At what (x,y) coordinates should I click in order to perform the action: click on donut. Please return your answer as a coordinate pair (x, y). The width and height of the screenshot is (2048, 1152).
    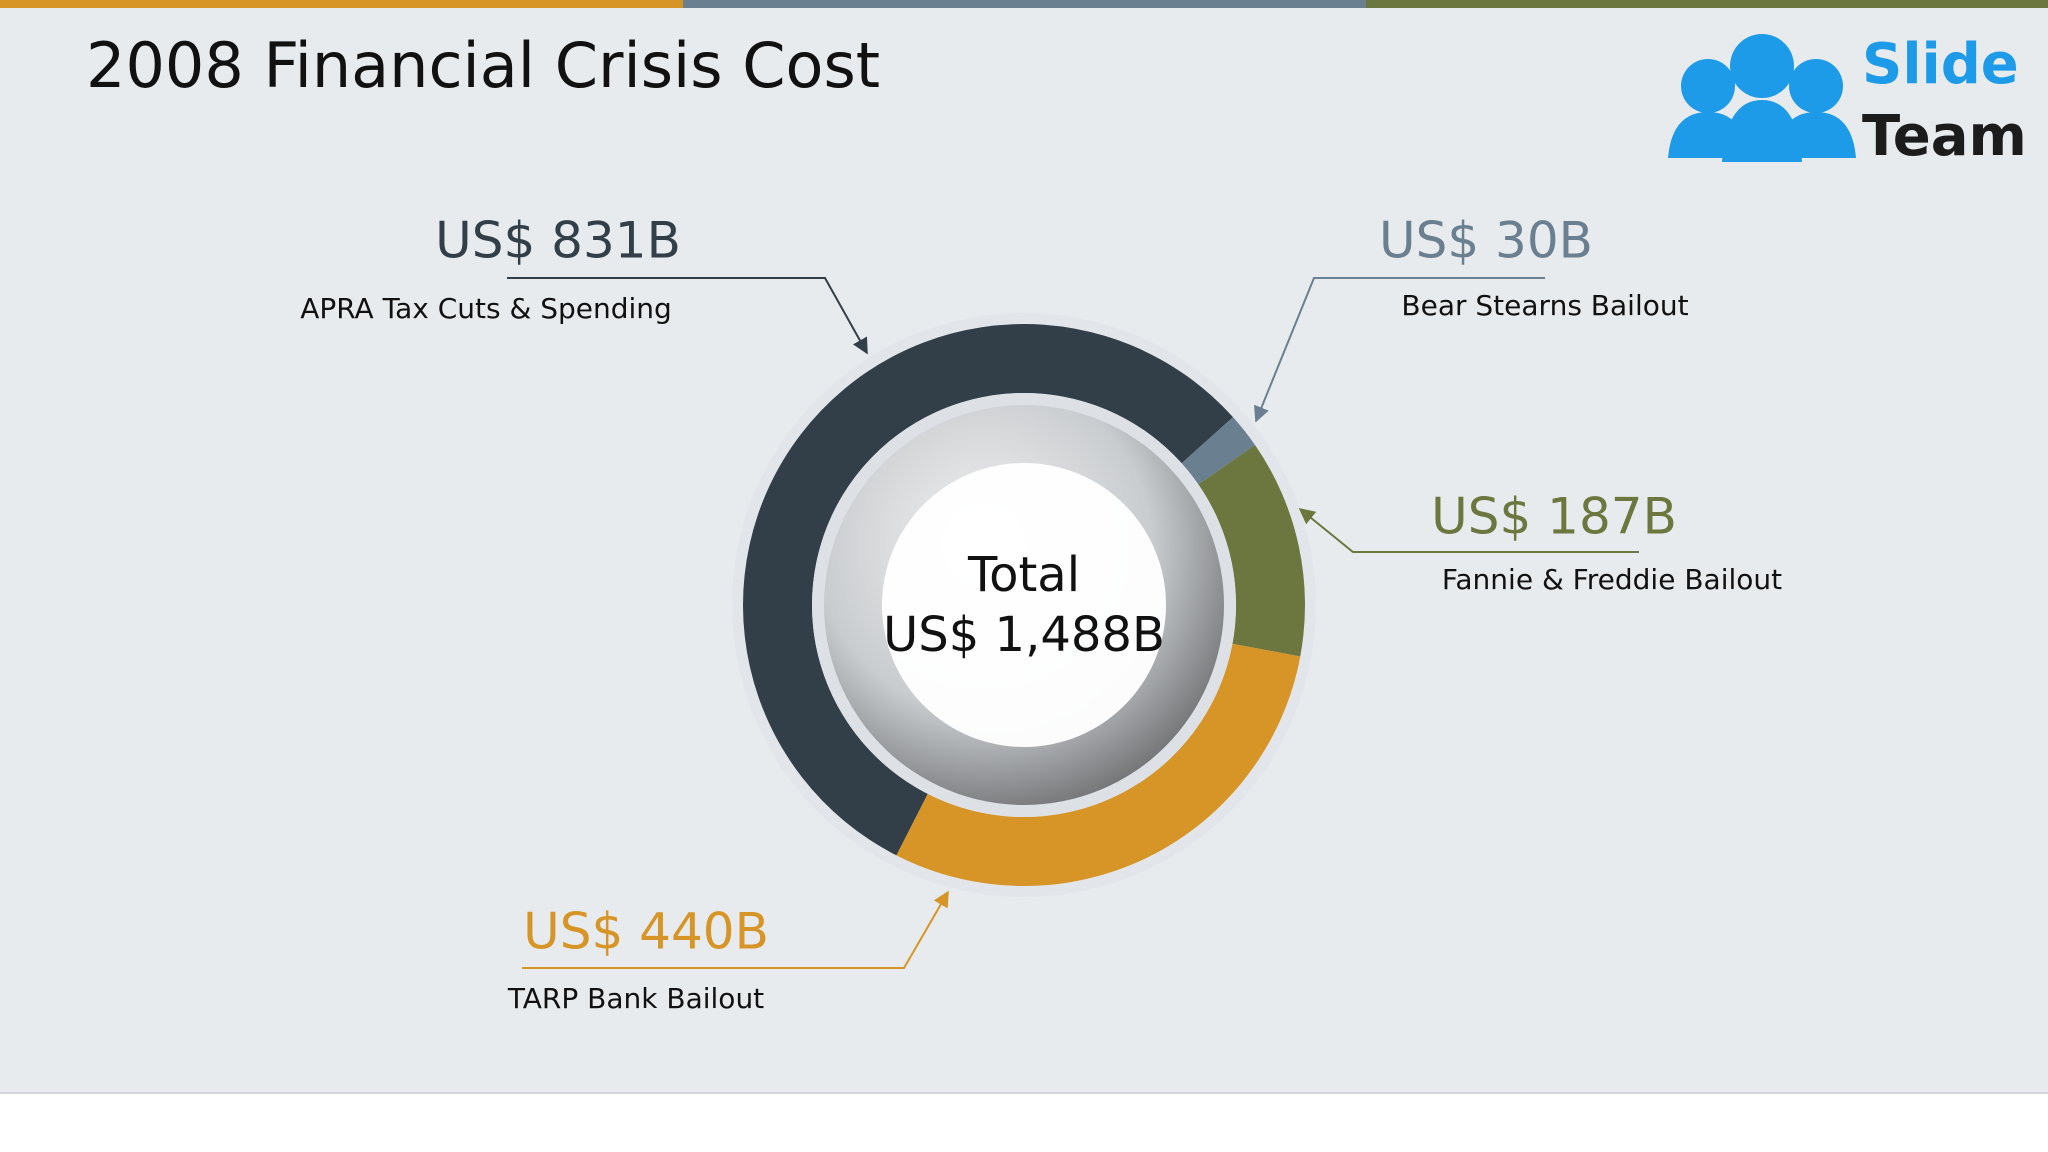
    Looking at the image, I should click on (1024, 605).